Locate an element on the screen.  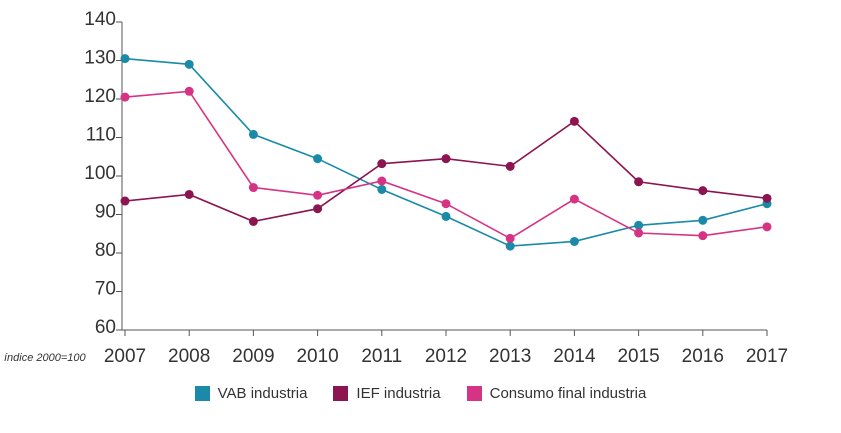
y-tick-label: 120 is located at coordinates (100, 96).